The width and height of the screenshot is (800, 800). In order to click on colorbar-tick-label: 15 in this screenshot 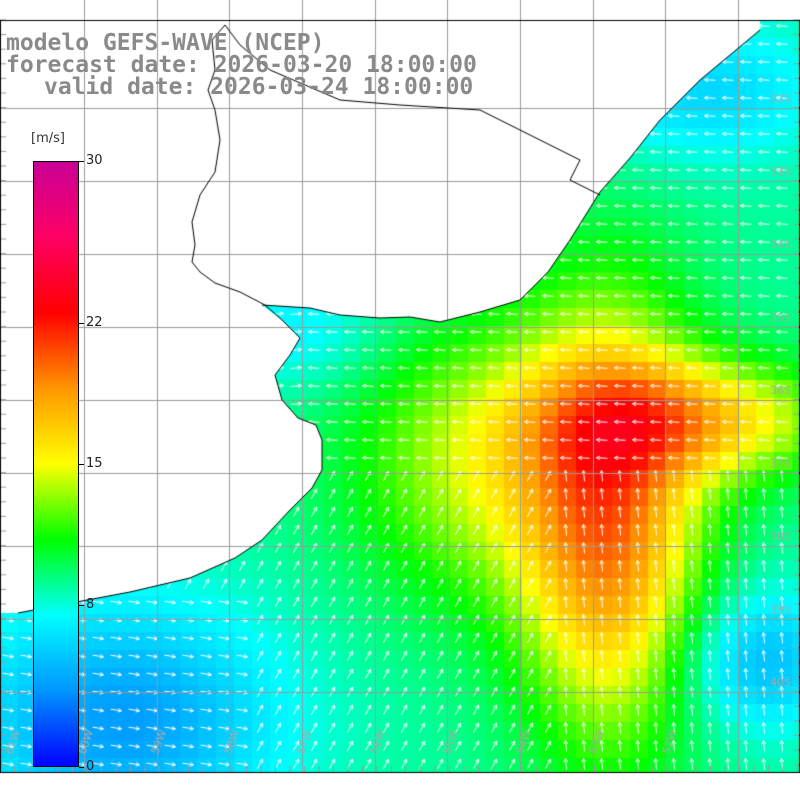, I will do `click(94, 463)`.